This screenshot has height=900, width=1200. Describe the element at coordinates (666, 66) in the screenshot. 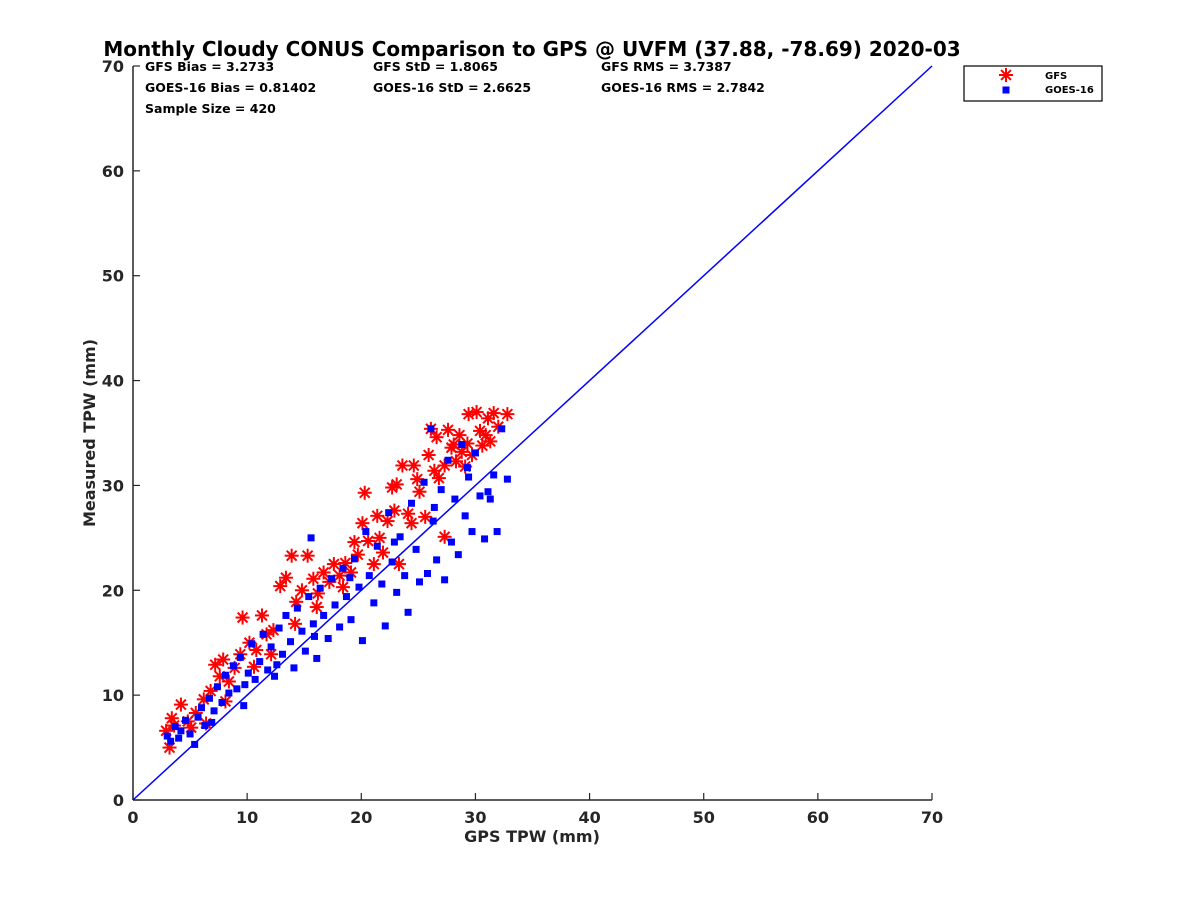

I see `gfs-rms-text: GFS RMS = 3.7387` at that location.